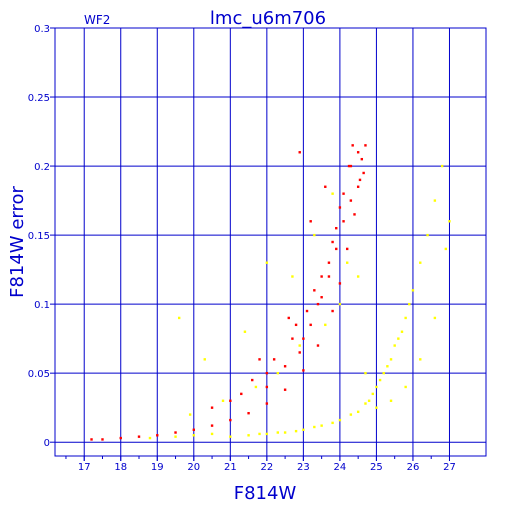  What do you see at coordinates (449, 467) in the screenshot?
I see `x-tick-label: 27` at bounding box center [449, 467].